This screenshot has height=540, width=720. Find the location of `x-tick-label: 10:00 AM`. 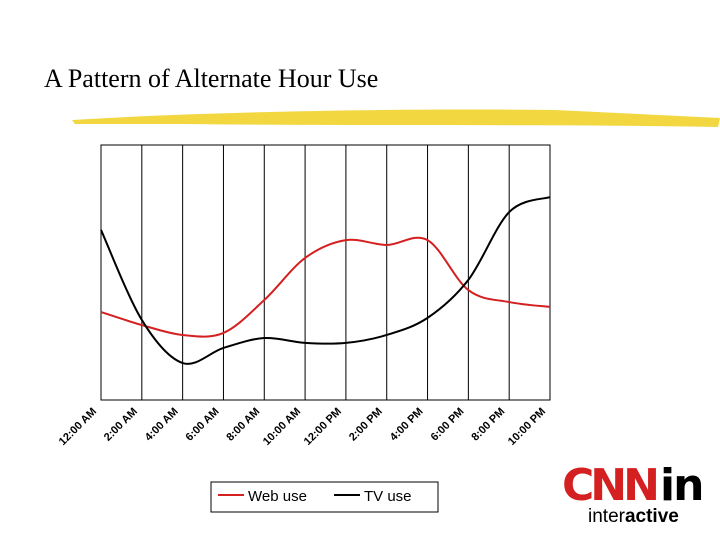

x-tick-label: 10:00 AM is located at coordinates (282, 427).